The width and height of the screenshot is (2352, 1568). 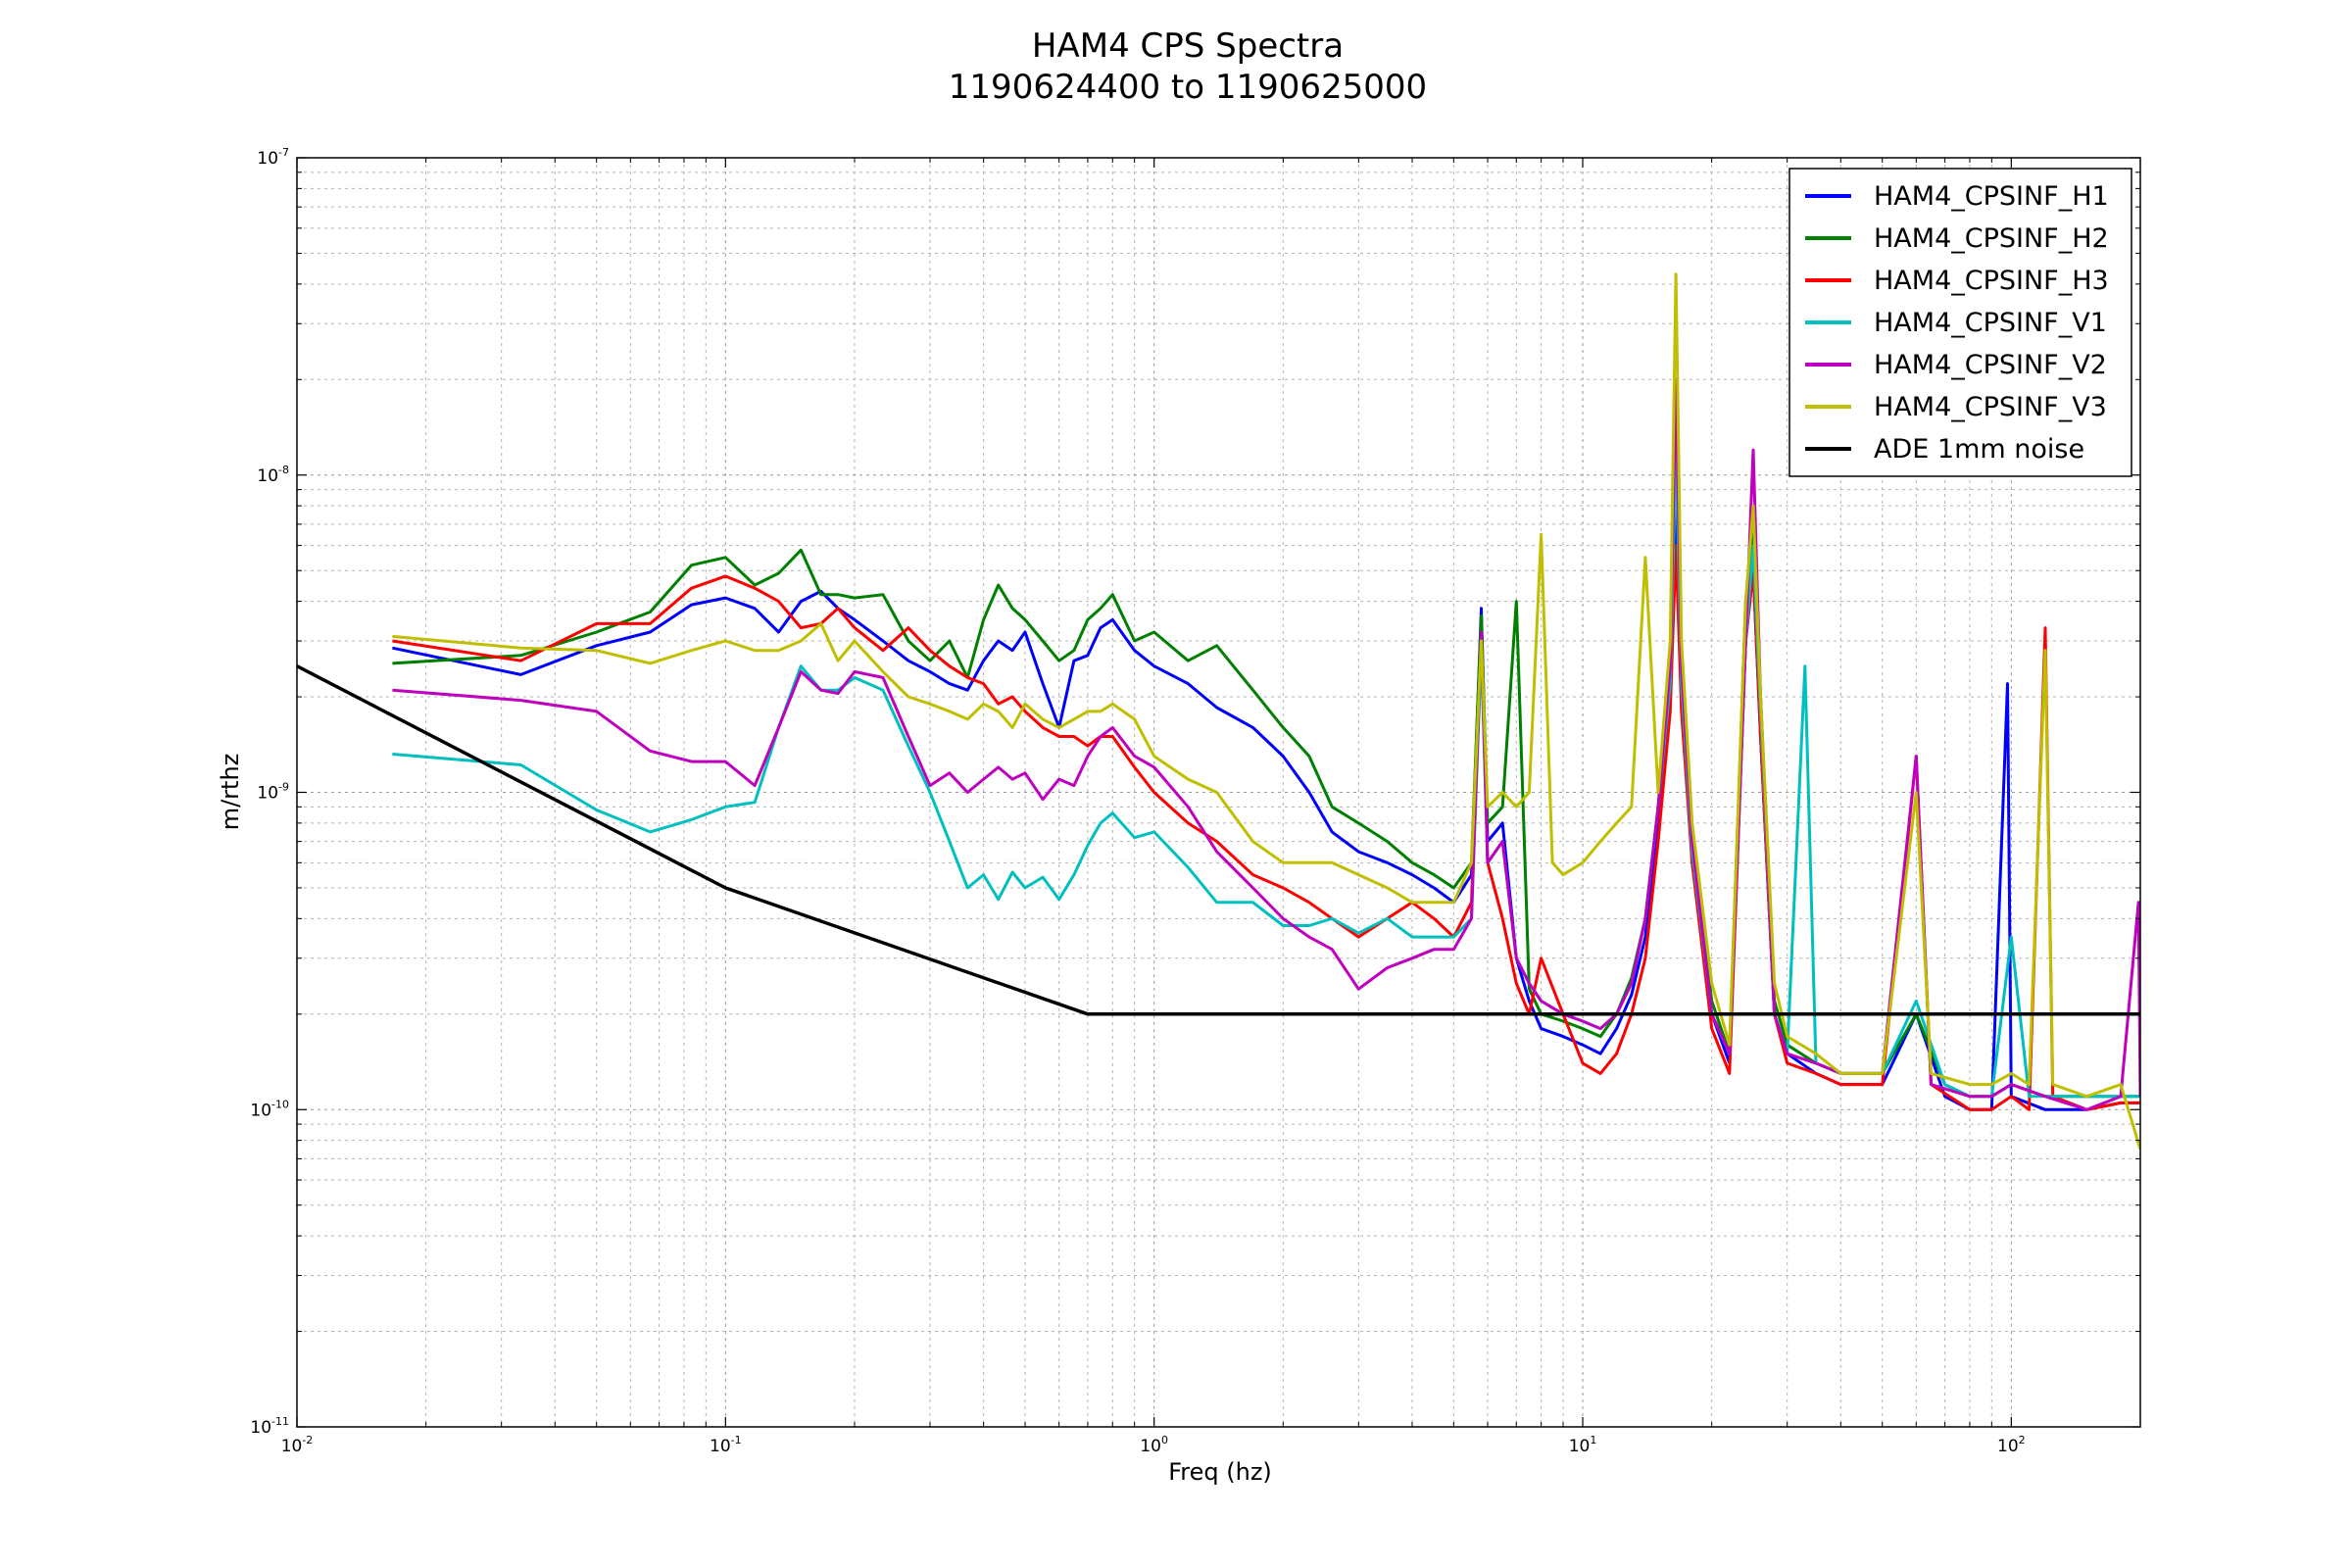 What do you see at coordinates (1991, 238) in the screenshot?
I see `legend-label: HAM4_CPSINF_H2` at bounding box center [1991, 238].